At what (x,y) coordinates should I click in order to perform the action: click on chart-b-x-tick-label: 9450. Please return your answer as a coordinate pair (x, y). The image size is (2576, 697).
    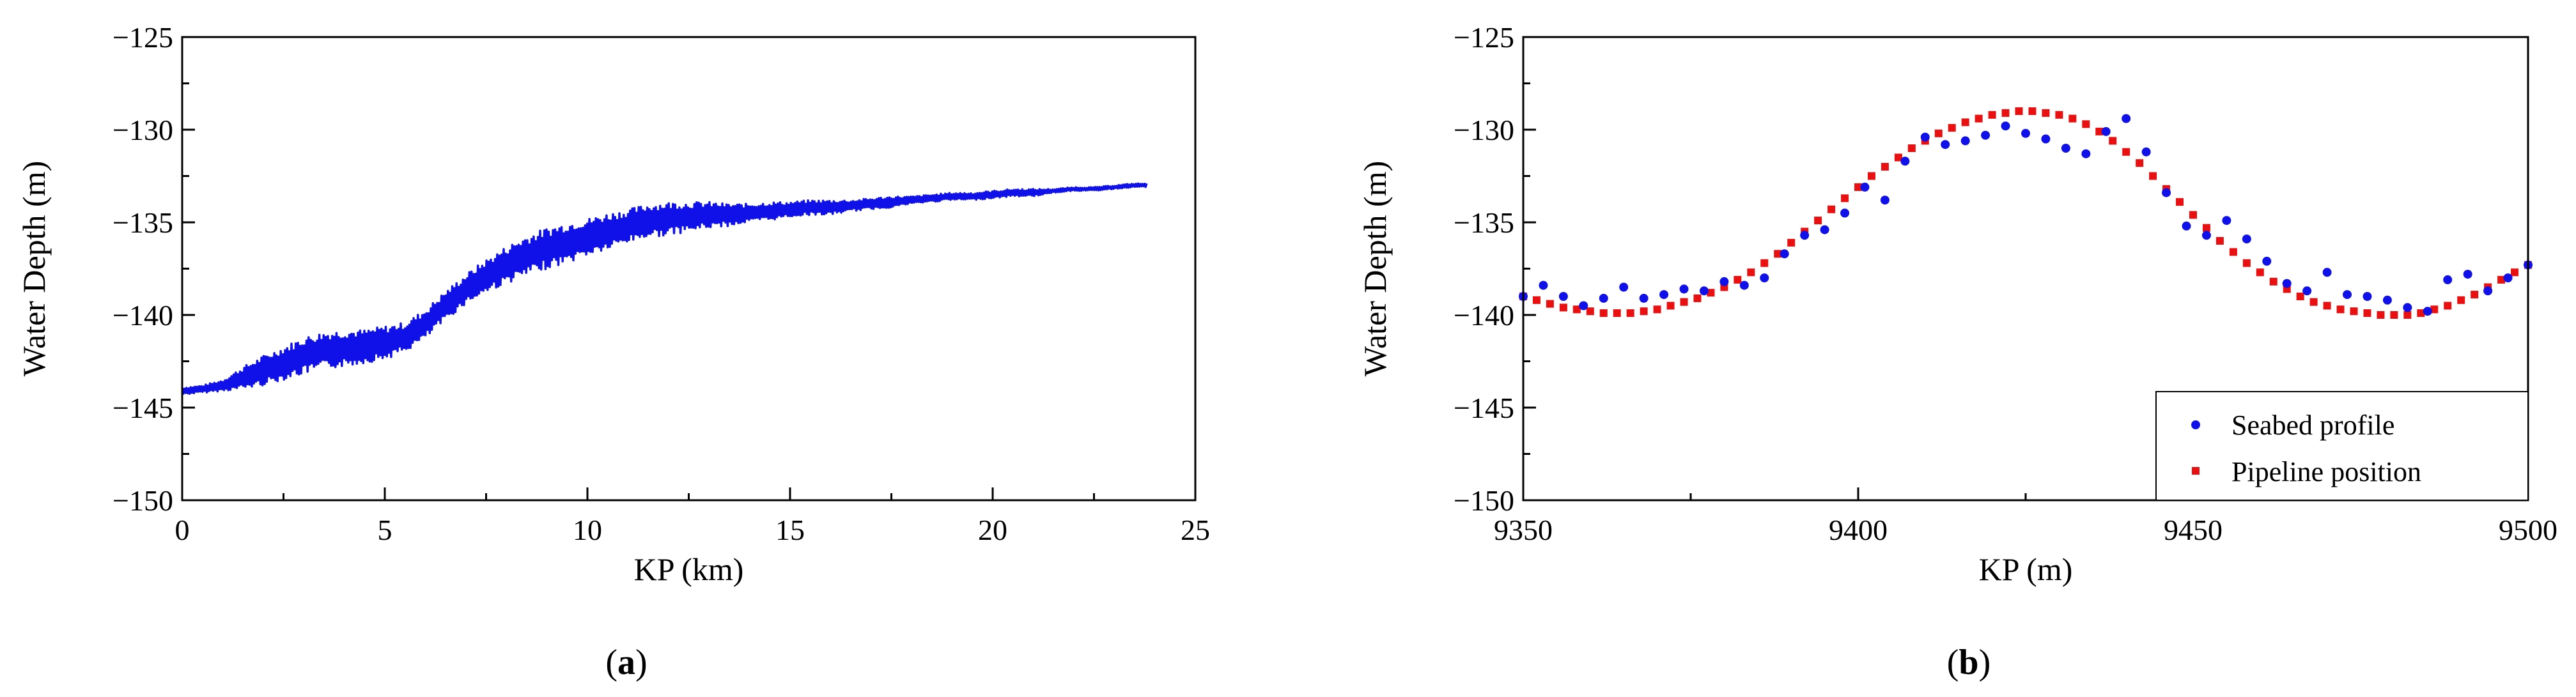
    Looking at the image, I should click on (2193, 530).